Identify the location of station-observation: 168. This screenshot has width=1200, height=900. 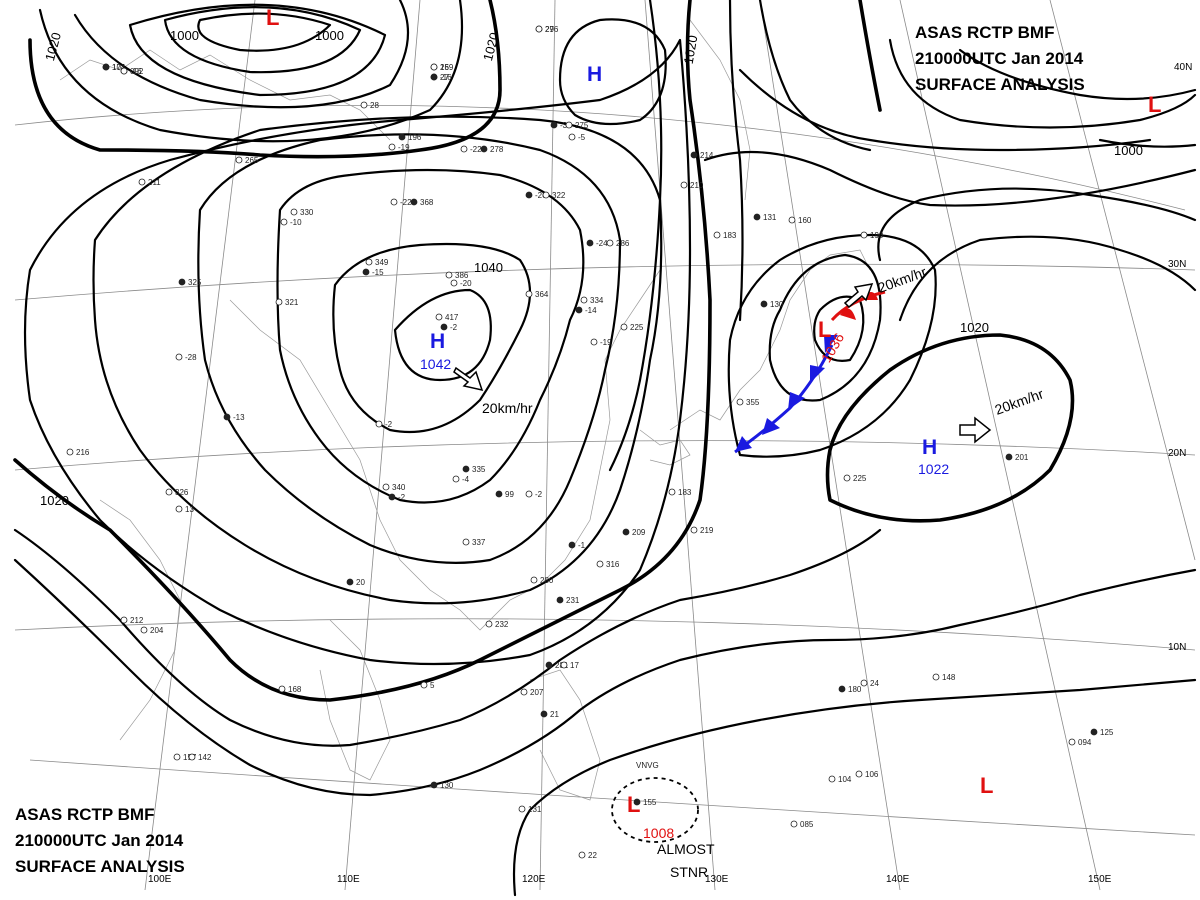
(295, 689).